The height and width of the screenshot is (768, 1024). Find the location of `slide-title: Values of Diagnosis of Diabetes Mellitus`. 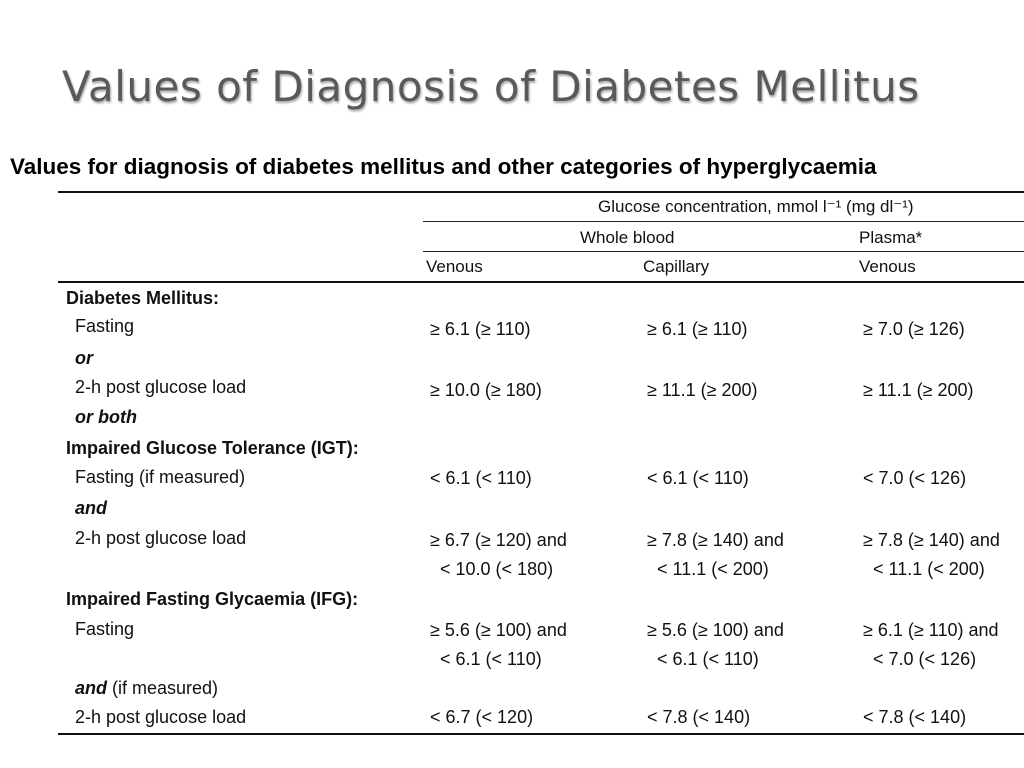

slide-title: Values of Diagnosis of Diabetes Mellitus is located at coordinates (491, 86).